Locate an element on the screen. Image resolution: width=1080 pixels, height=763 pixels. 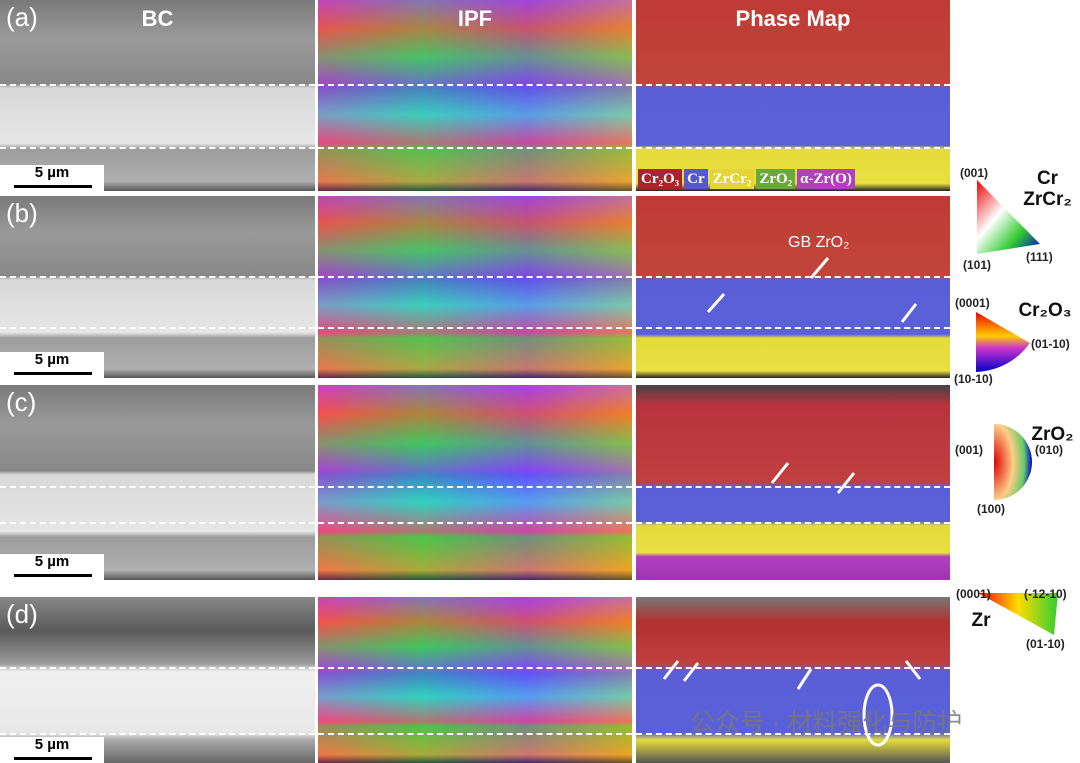
ipf-key-cr2o3 is located at coordinates (1003, 342).